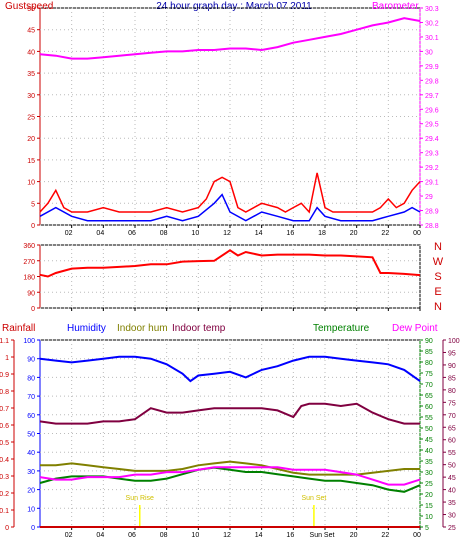 The height and width of the screenshot is (555, 469). Describe the element at coordinates (31, 416) in the screenshot. I see `humidity-axis-tick-label: 60` at that location.